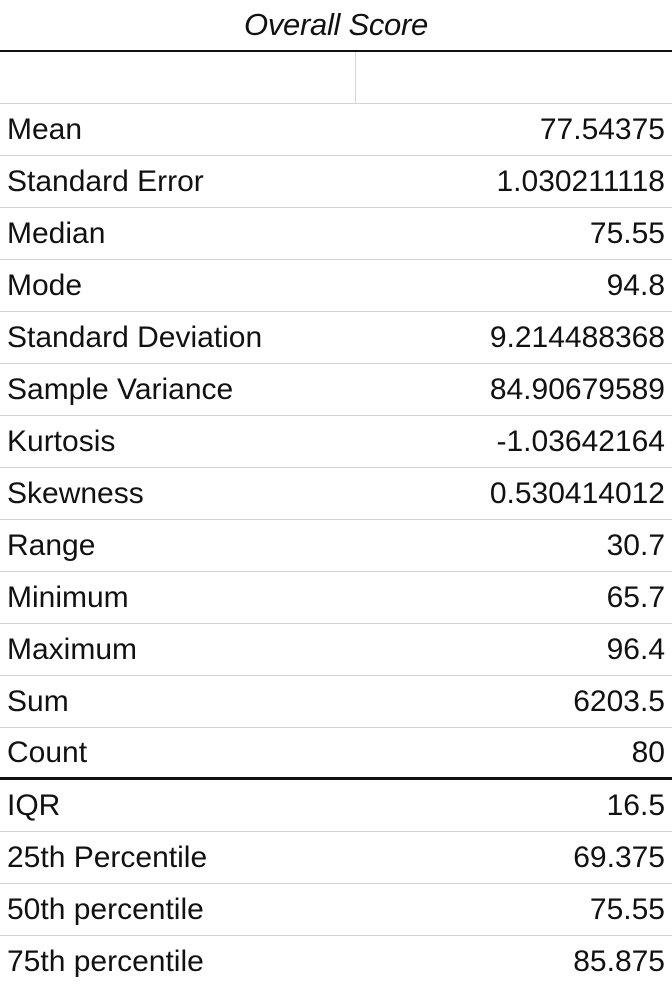 This screenshot has height=994, width=672. I want to click on stat-value-75th-percentile: 85.875, so click(619, 961).